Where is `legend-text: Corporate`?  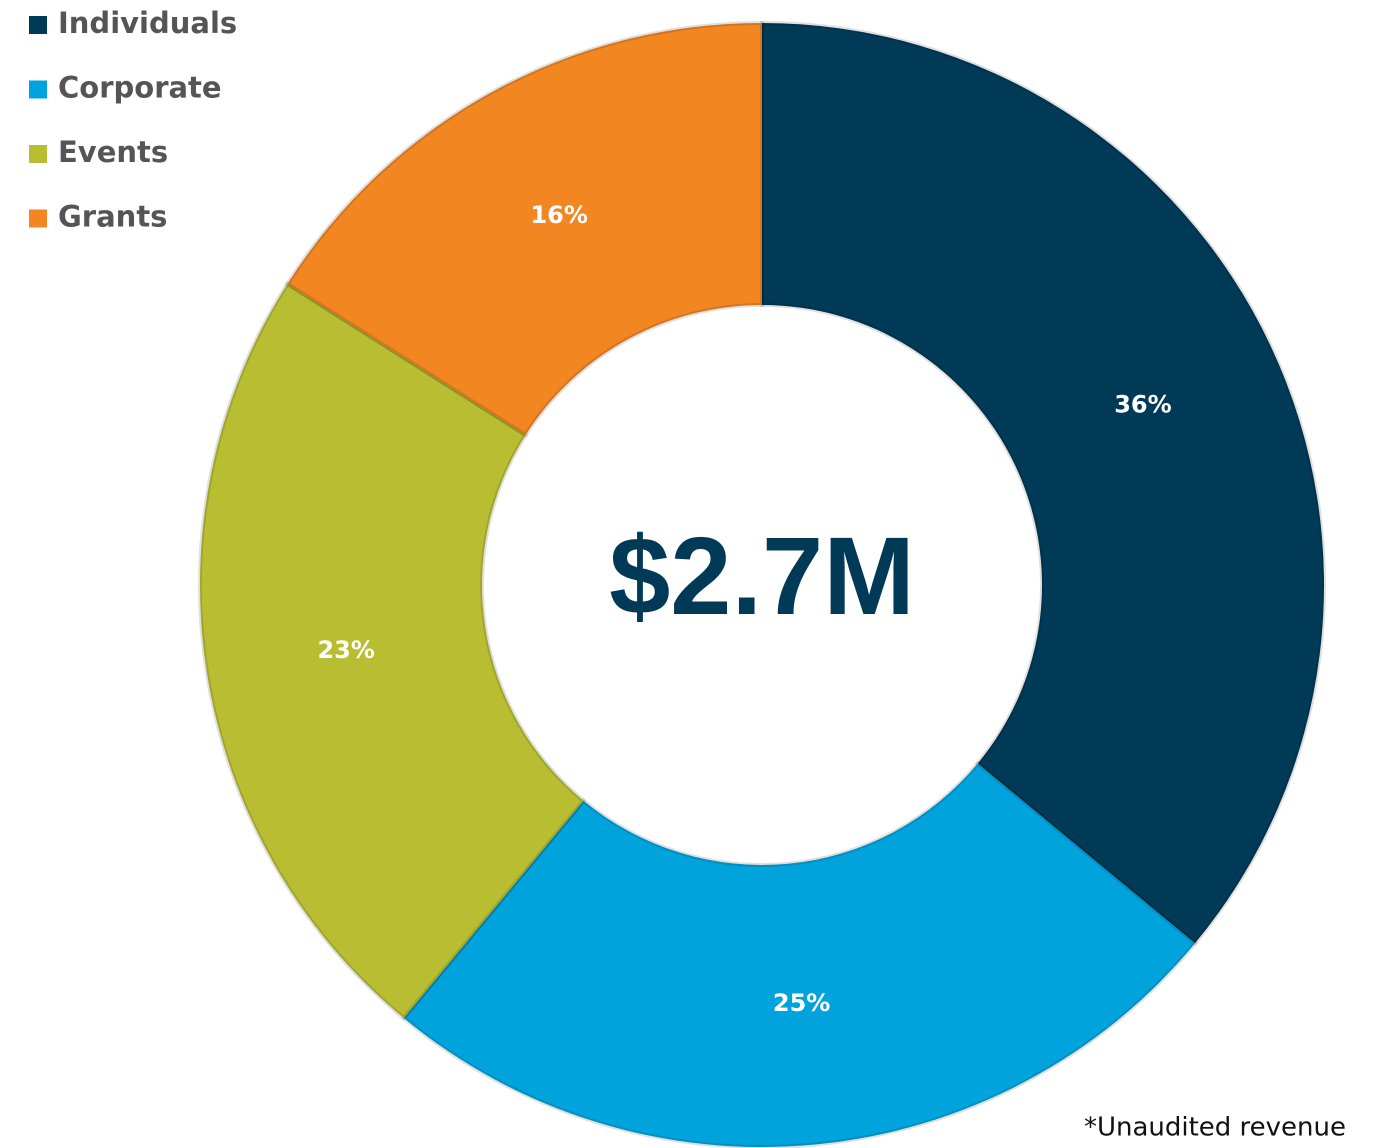 legend-text: Corporate is located at coordinates (140, 88).